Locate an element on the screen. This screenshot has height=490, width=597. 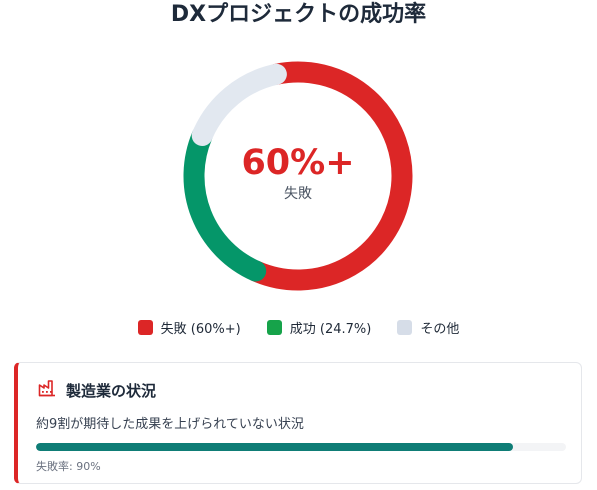
legend-item-failure: 失敗 (60%+) is located at coordinates (189, 327).